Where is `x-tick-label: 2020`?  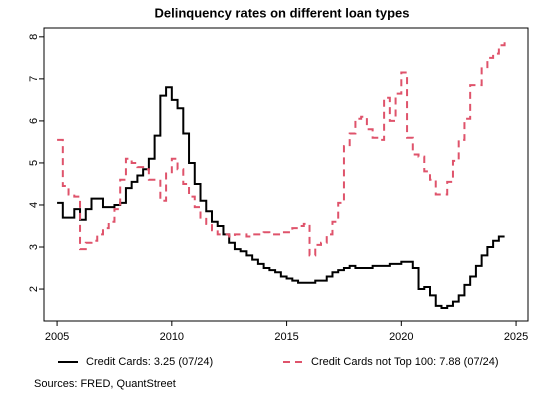 x-tick-label: 2020 is located at coordinates (401, 337).